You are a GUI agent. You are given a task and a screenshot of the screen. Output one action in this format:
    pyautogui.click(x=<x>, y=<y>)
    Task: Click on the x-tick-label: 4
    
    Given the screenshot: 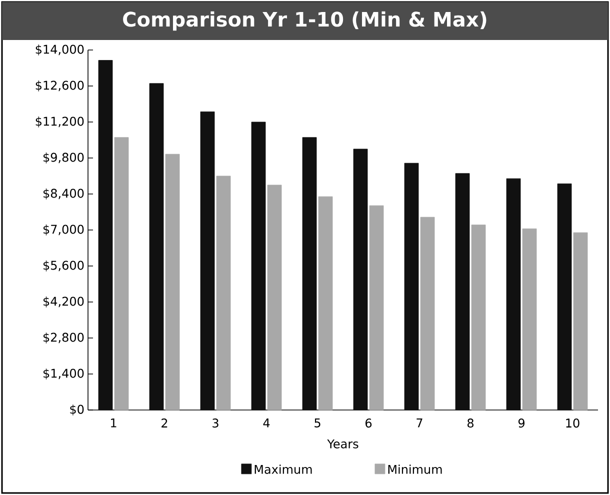 What is the action you would take?
    pyautogui.click(x=266, y=423)
    